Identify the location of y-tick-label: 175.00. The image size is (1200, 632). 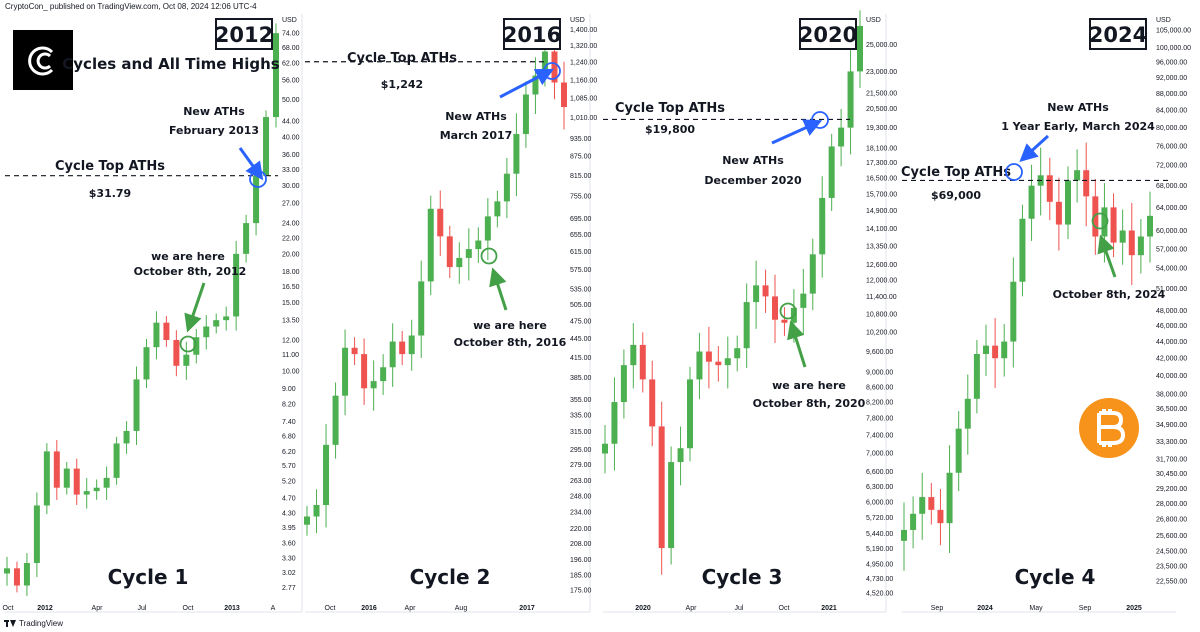
(581, 591).